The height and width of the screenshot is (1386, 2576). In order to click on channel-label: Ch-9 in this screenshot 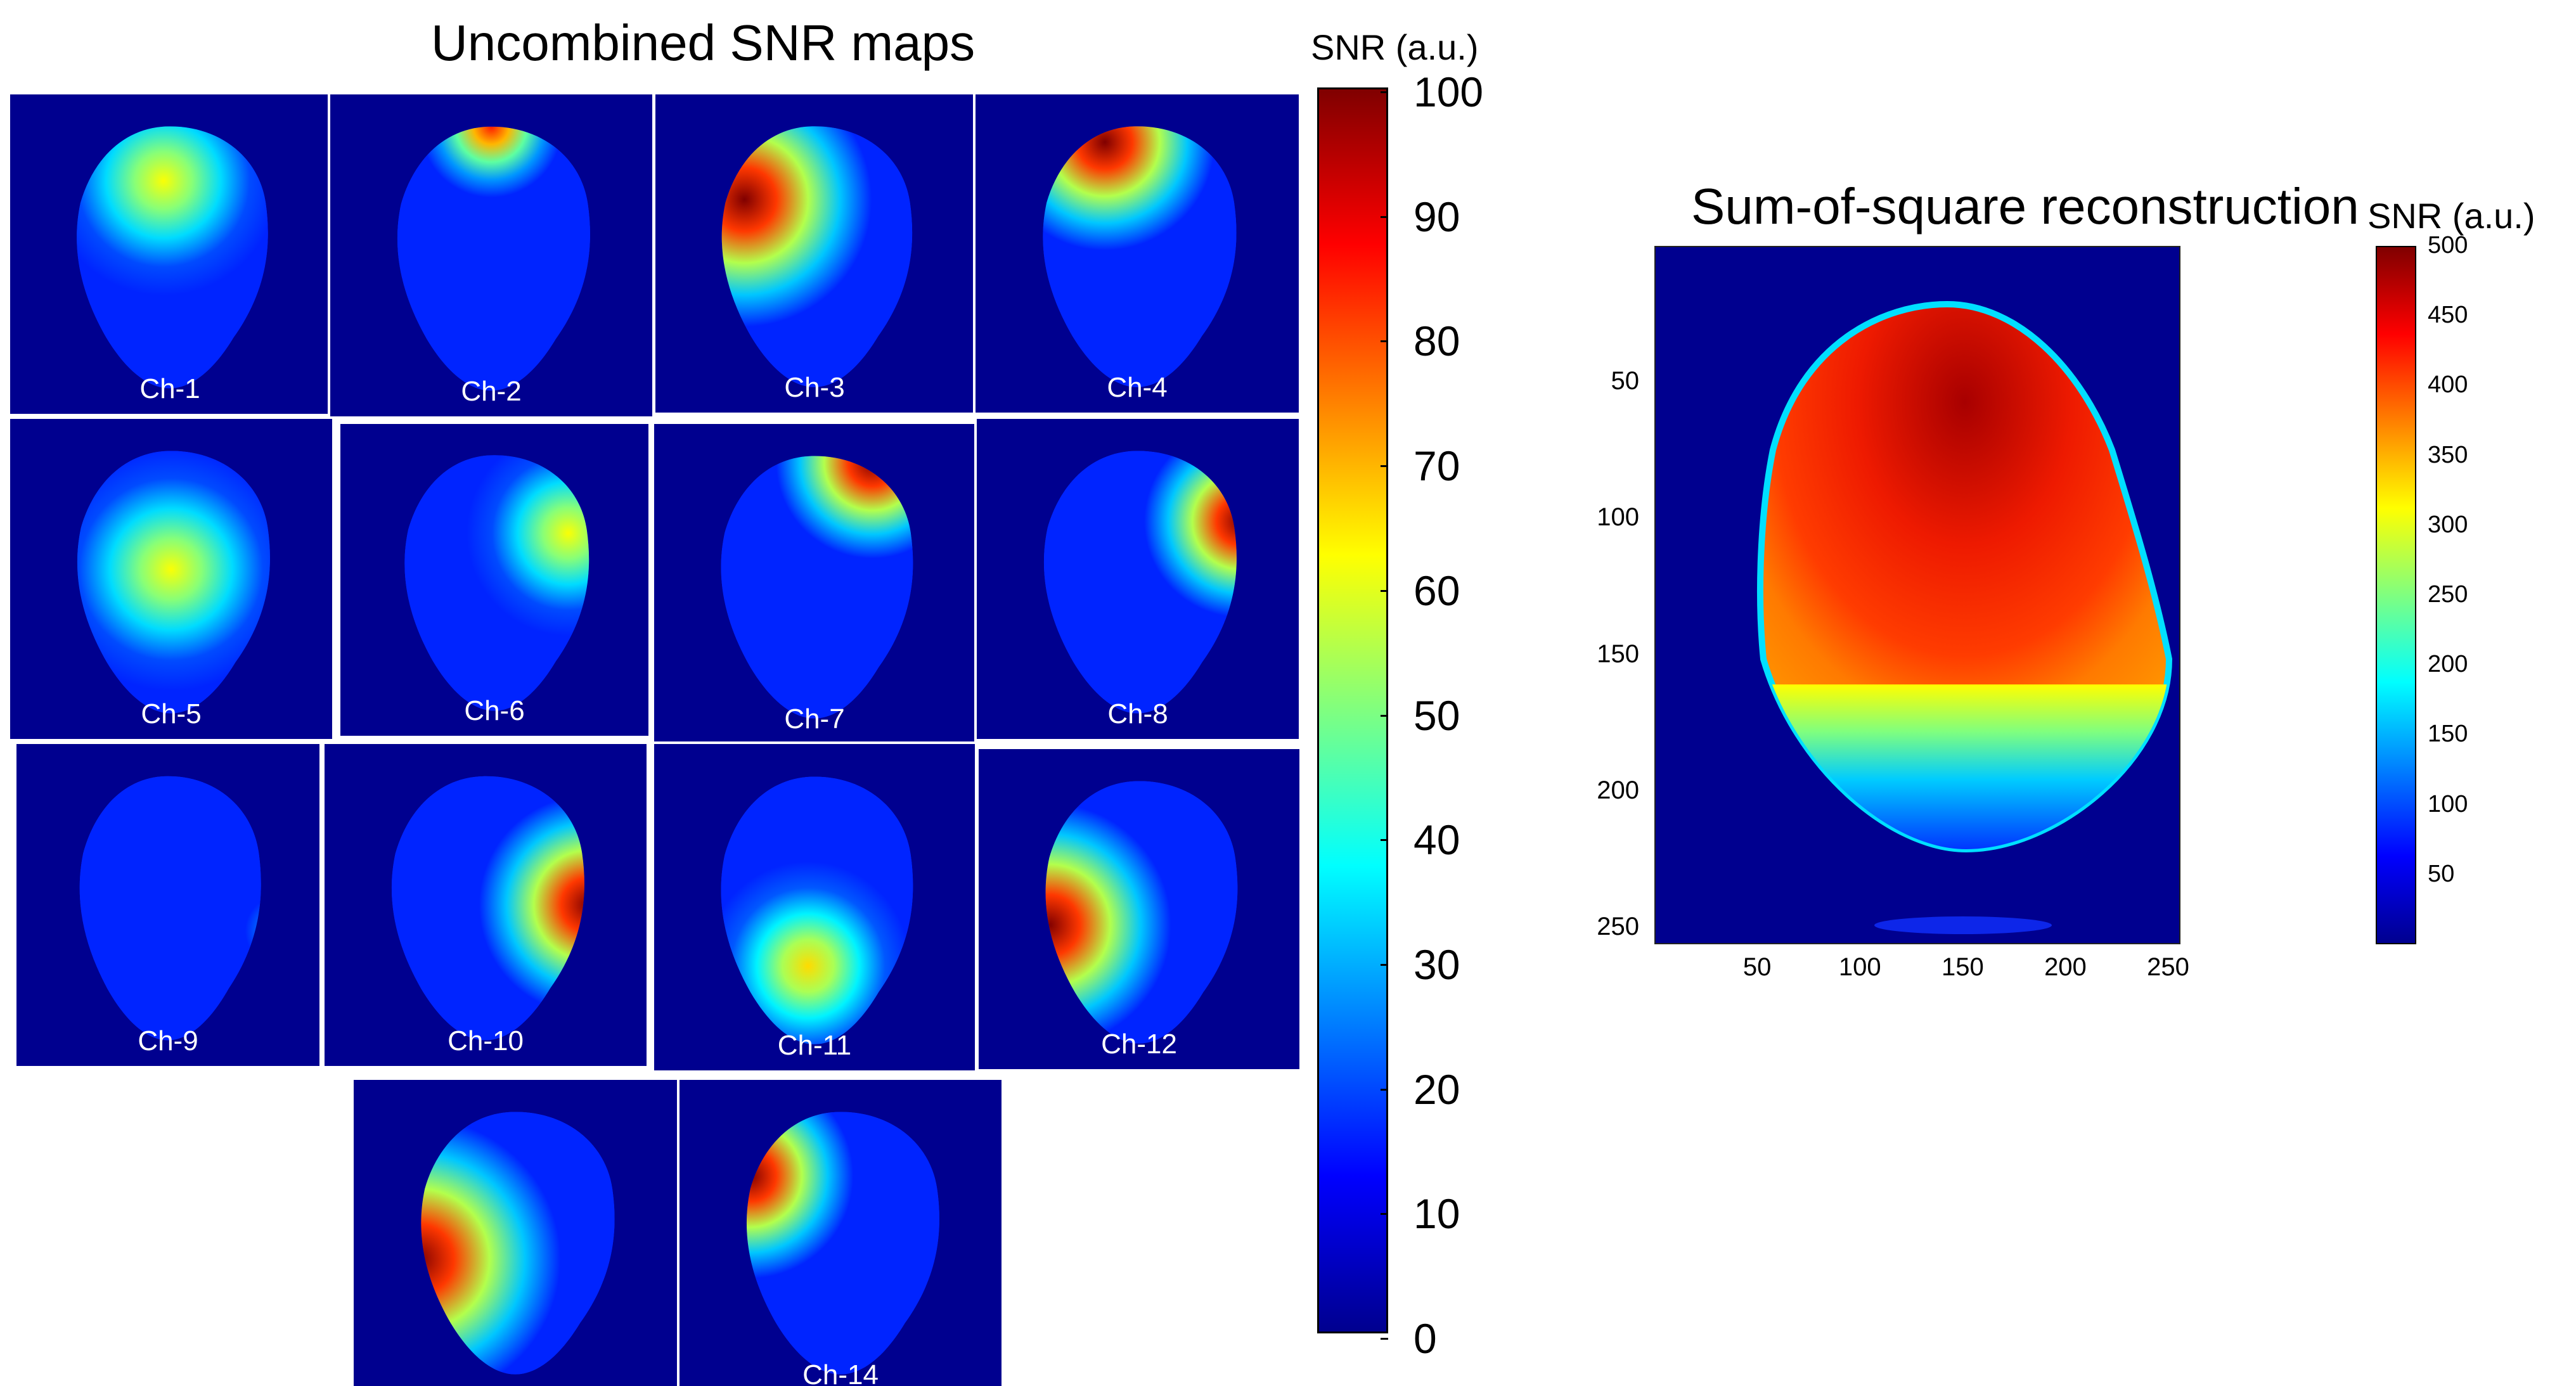, I will do `click(168, 1040)`.